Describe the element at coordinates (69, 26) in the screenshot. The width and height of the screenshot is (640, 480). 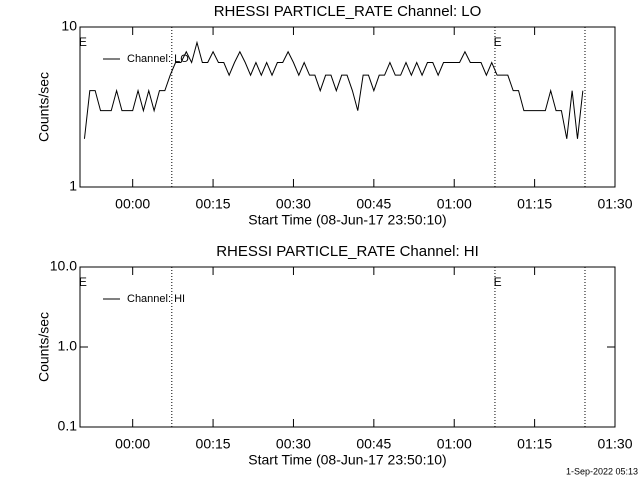
I see `y-tick-label: 10` at that location.